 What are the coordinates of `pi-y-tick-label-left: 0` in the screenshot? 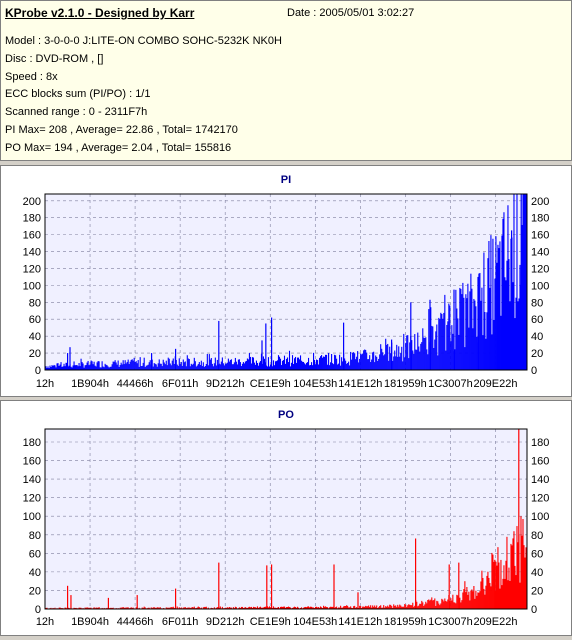 It's located at (38, 371).